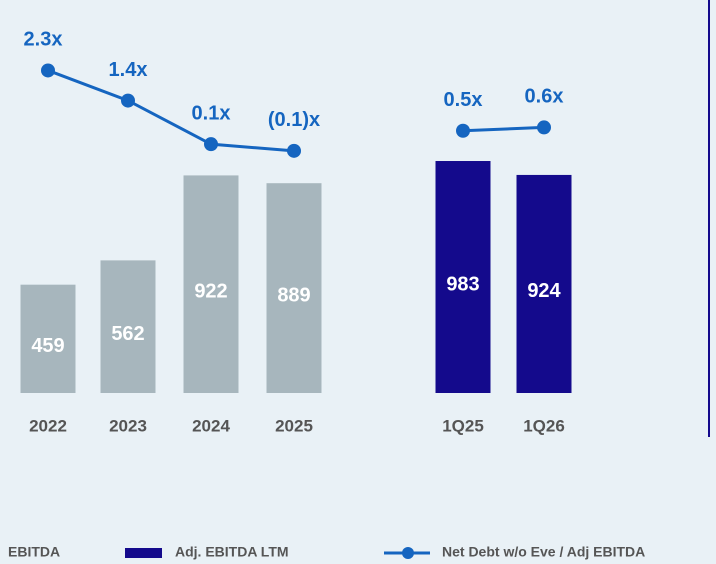 Image resolution: width=716 pixels, height=564 pixels. I want to click on bar-value-label: 889, so click(293, 295).